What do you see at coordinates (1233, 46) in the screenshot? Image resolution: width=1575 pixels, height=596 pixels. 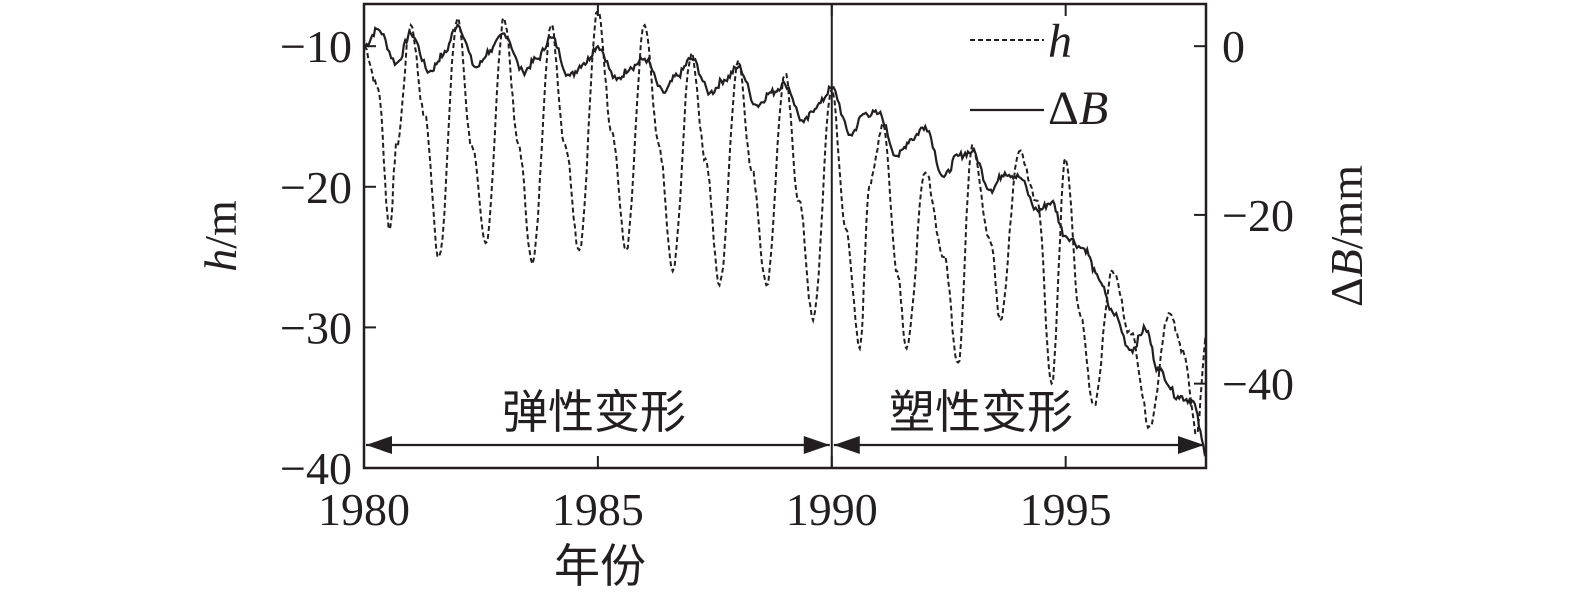 I see `y-right-tick-label: 0` at bounding box center [1233, 46].